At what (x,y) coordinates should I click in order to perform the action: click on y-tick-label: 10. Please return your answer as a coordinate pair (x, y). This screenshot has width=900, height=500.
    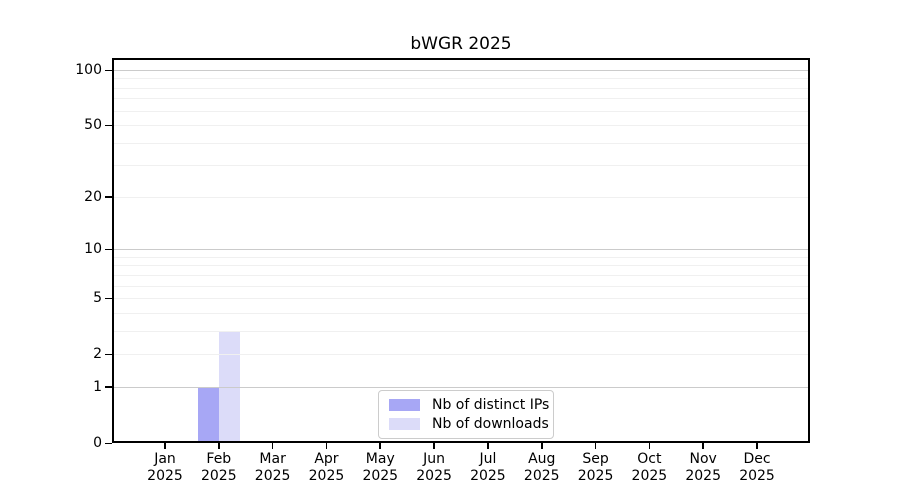
    Looking at the image, I should click on (93, 249).